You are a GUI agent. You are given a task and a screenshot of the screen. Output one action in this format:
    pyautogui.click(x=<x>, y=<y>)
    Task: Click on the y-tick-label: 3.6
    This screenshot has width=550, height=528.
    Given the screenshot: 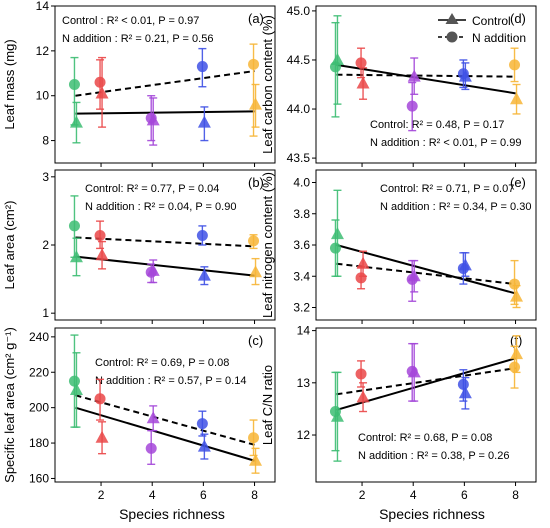 What is the action you would take?
    pyautogui.click(x=301, y=245)
    